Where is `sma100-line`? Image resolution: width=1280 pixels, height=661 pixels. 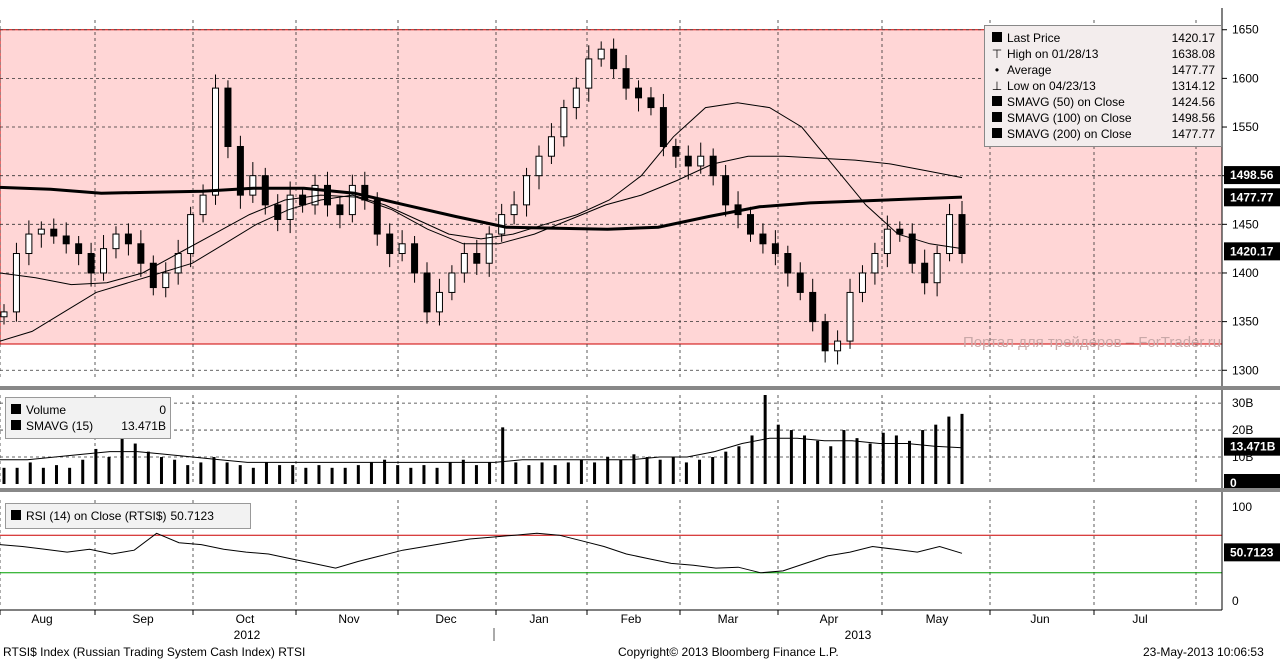 sma100-line is located at coordinates (481, 220).